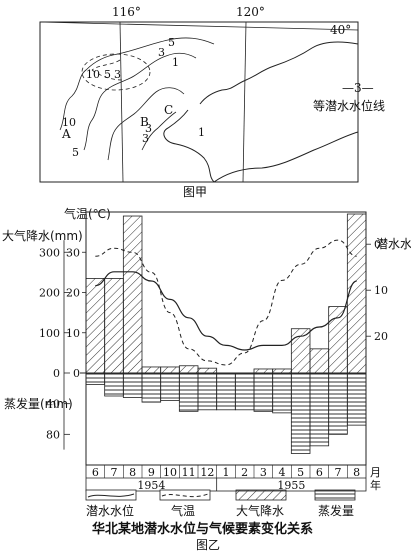 The width and height of the screenshot is (411, 552). I want to click on precip-axis-title: 大气降水(mm), so click(42, 235).